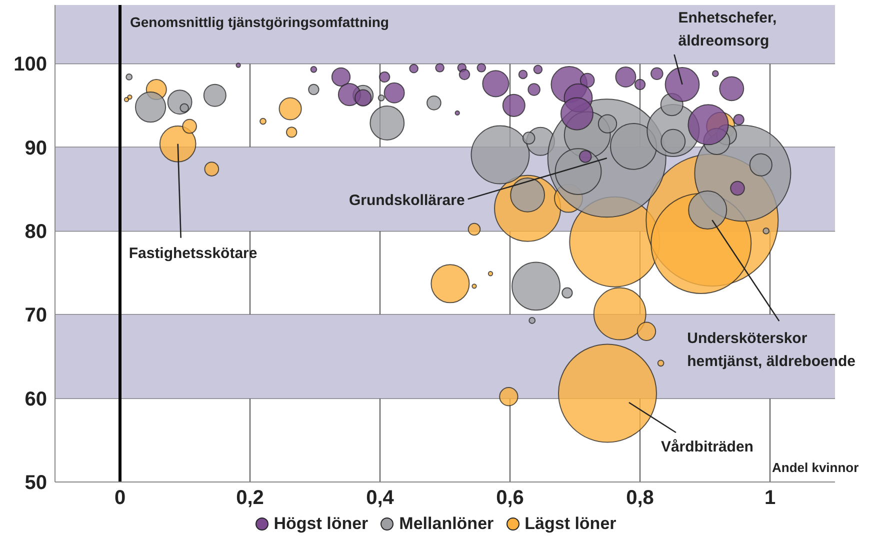  Describe the element at coordinates (321, 524) in the screenshot. I see `legend-label: Högst löner` at that location.